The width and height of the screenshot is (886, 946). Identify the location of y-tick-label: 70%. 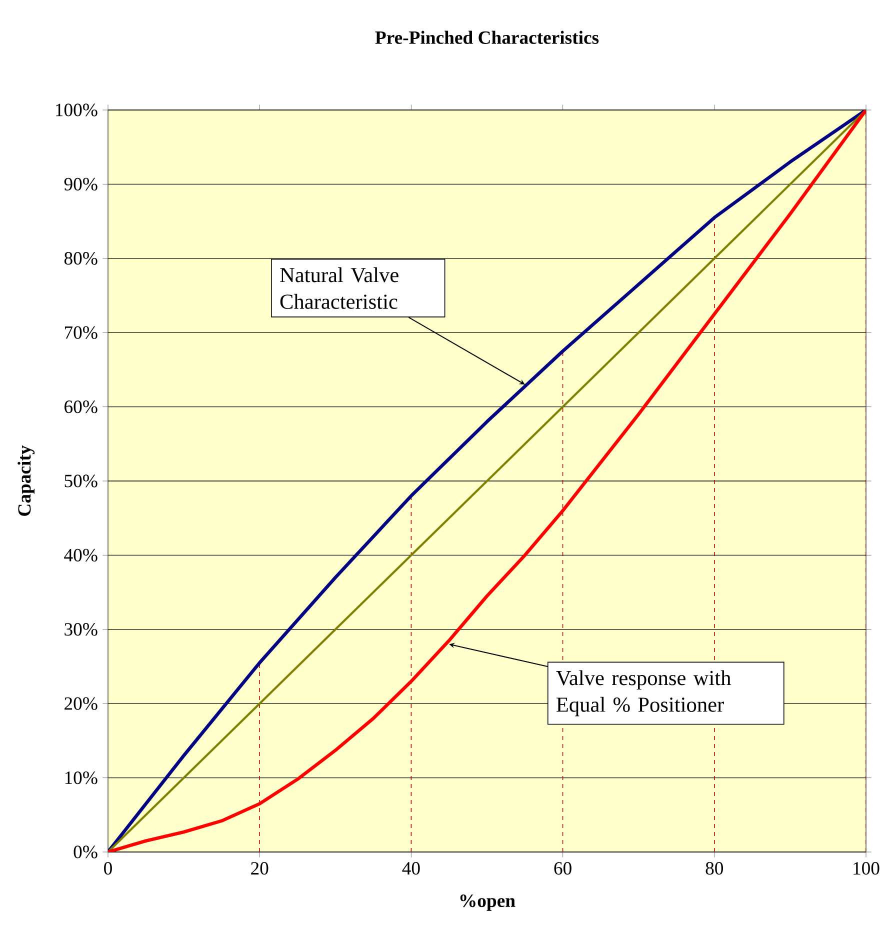
(81, 332).